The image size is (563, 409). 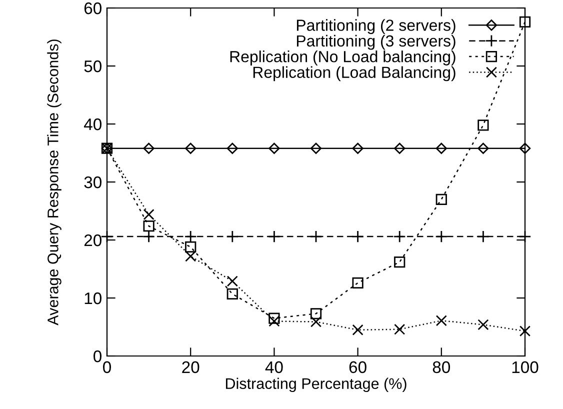 I want to click on legend-label: Replication (No Load balancing), so click(x=343, y=58).